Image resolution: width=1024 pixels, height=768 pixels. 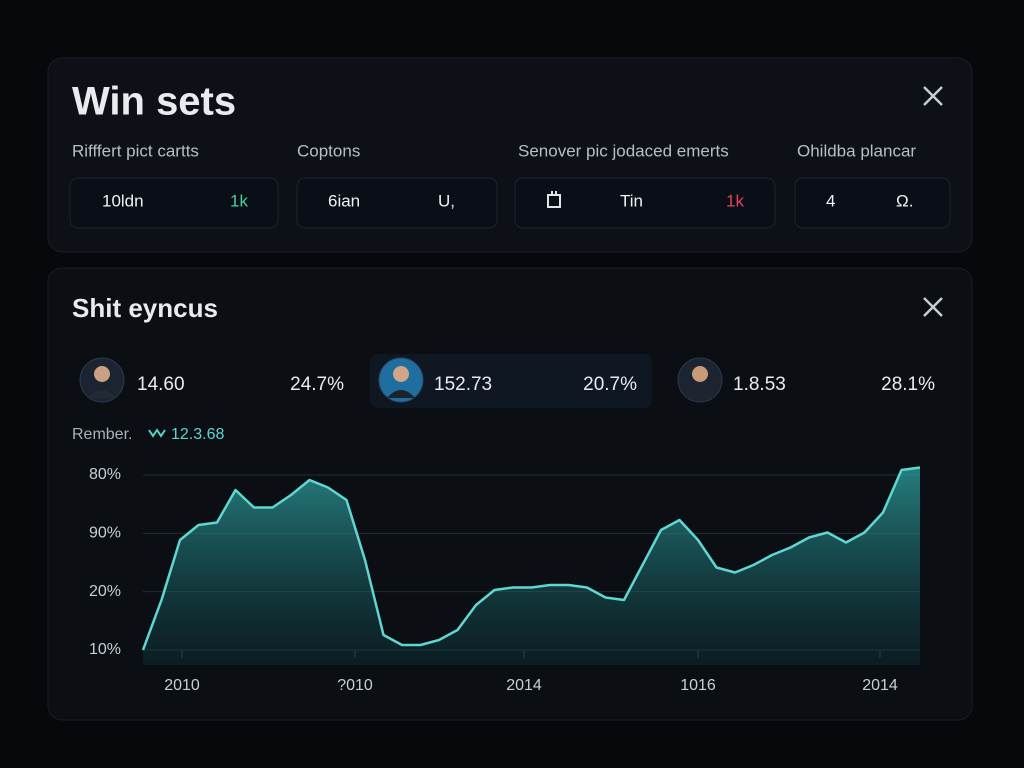 I want to click on x-tick-label: 2010, so click(x=182, y=685).